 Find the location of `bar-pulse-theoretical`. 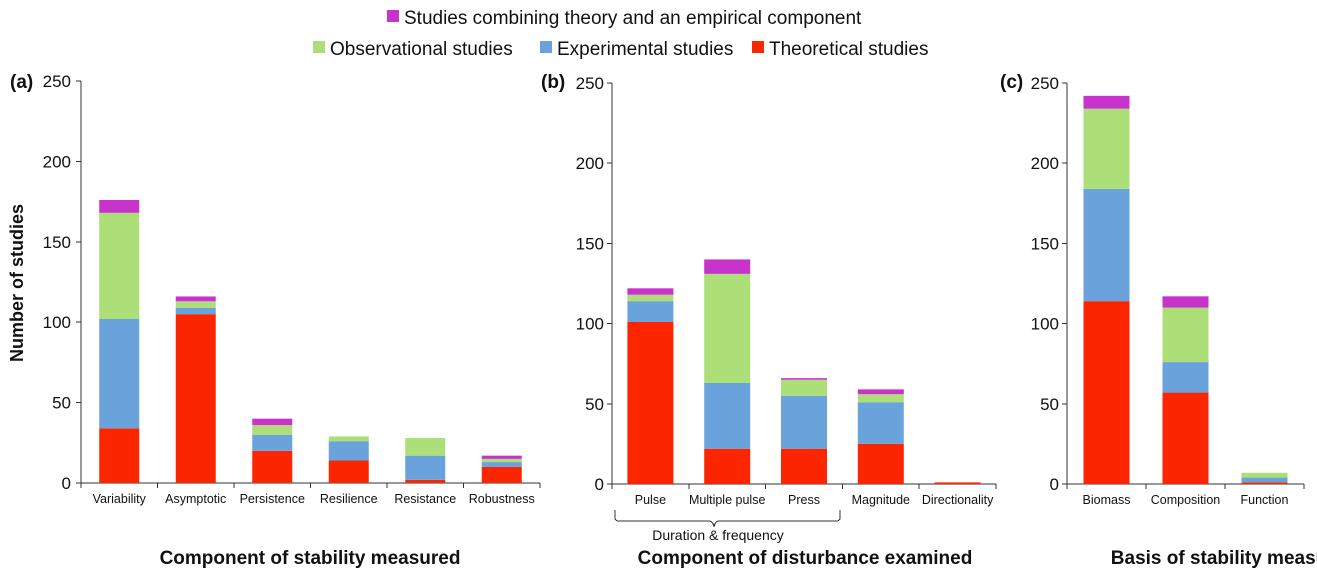

bar-pulse-theoretical is located at coordinates (650, 402).